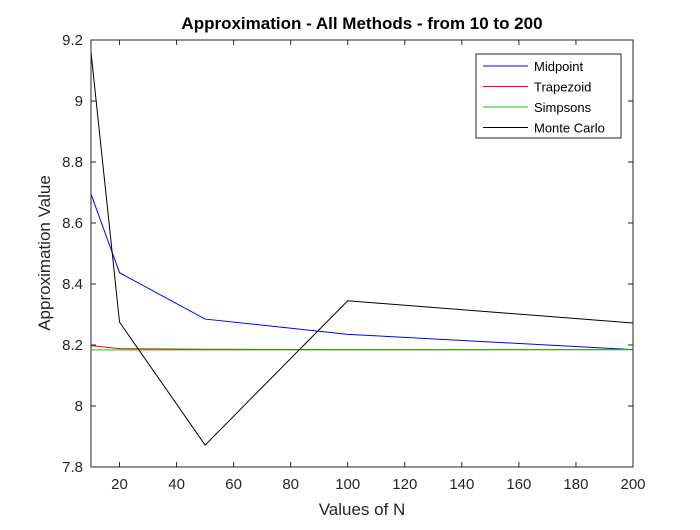 The width and height of the screenshot is (700, 530). Describe the element at coordinates (575, 484) in the screenshot. I see `x-tick-label: 180` at that location.